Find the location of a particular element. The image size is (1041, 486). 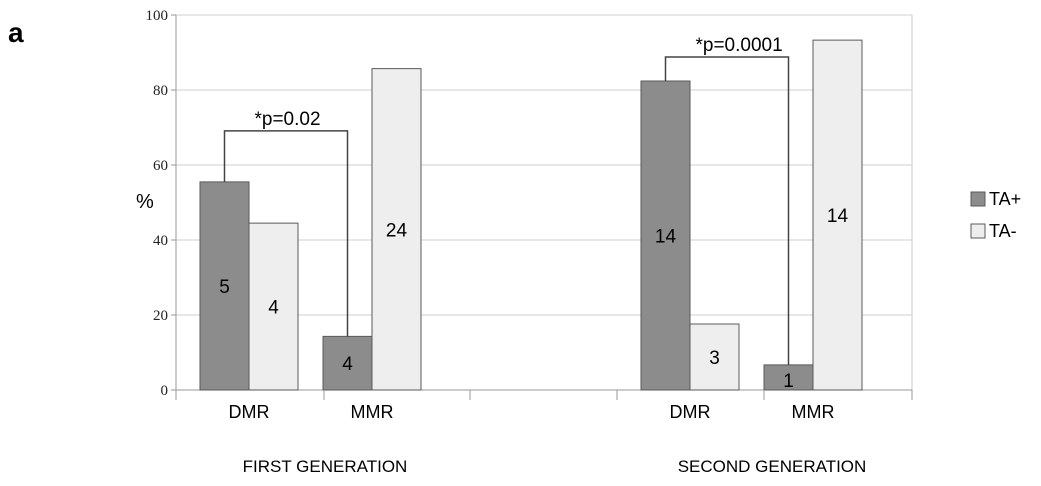

bar-count-label: 24 is located at coordinates (397, 230).